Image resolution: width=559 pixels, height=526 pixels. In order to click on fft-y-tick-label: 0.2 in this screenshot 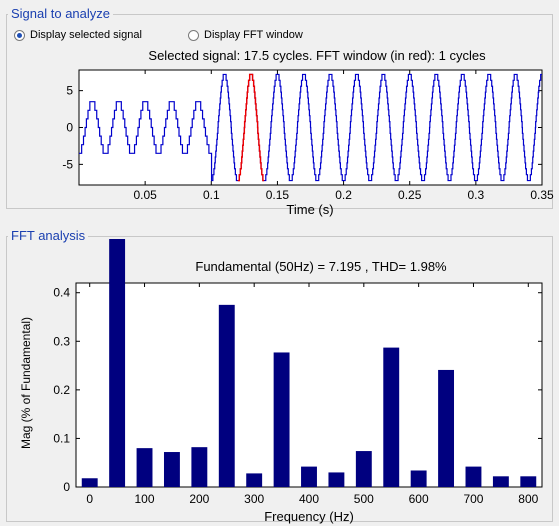, I will do `click(61, 390)`.